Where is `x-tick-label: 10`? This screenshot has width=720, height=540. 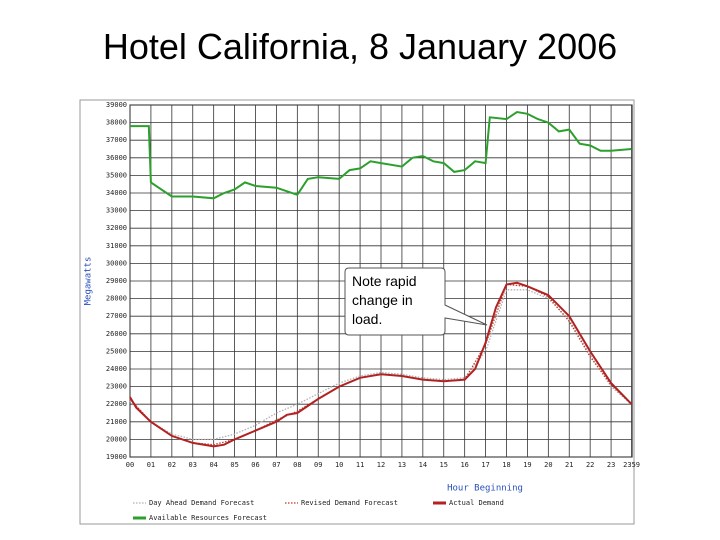 x-tick-label: 10 is located at coordinates (339, 465).